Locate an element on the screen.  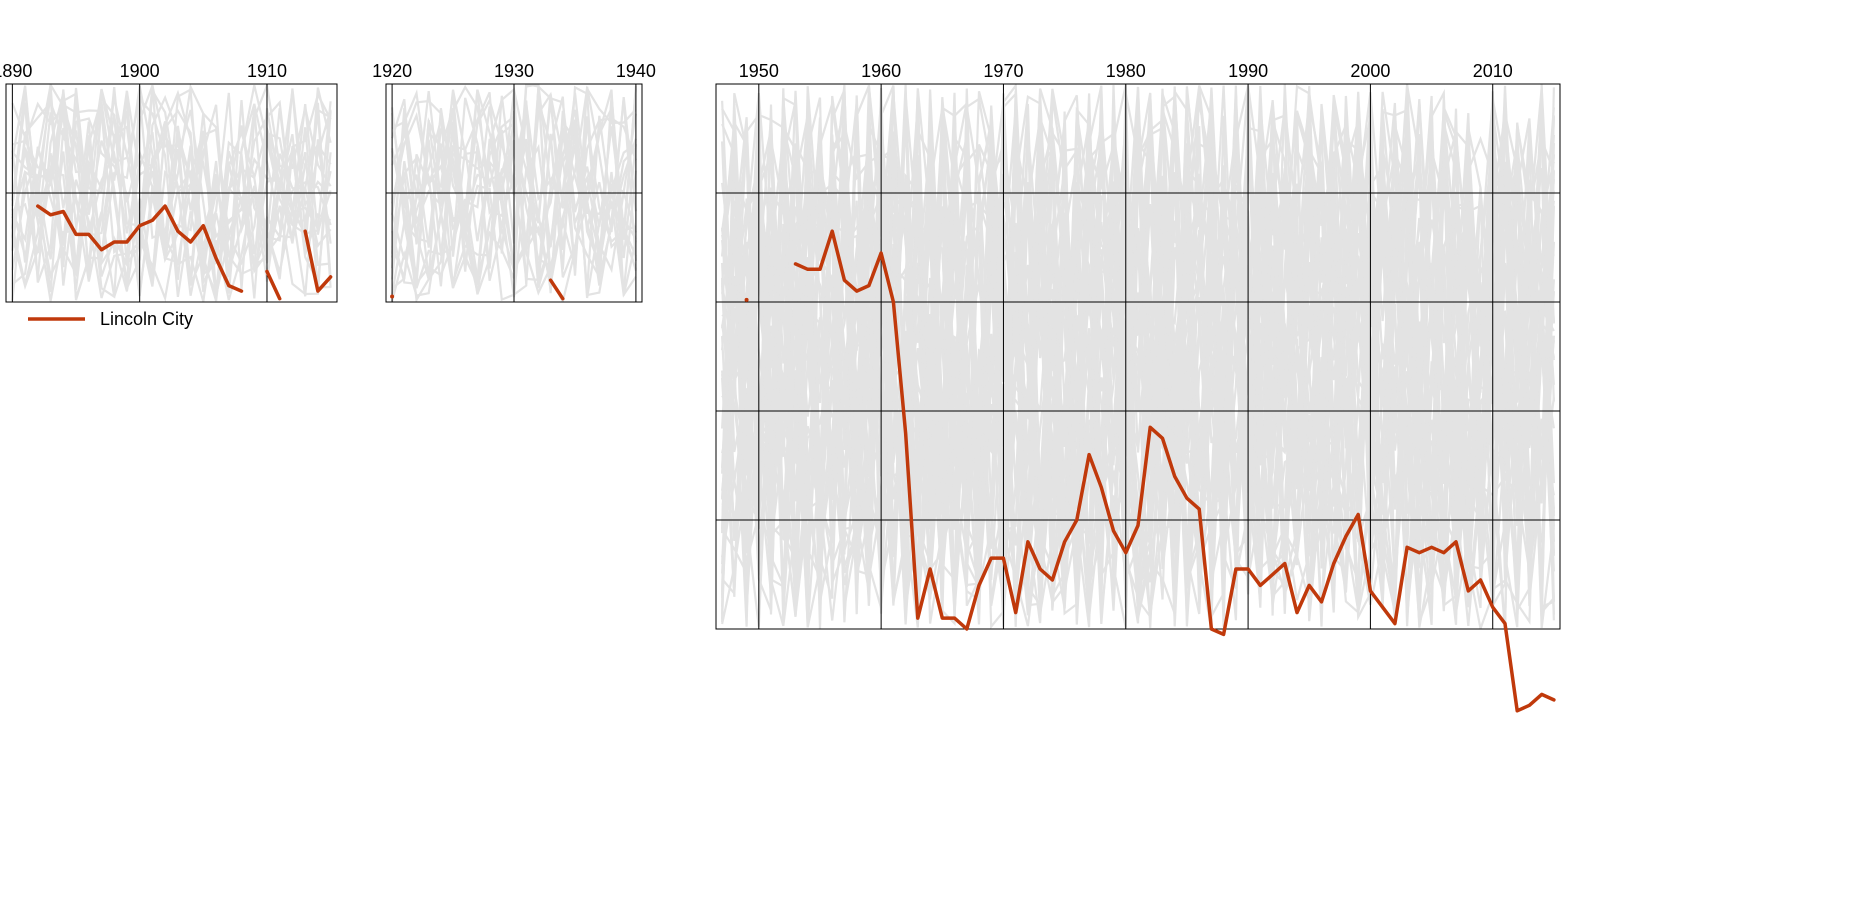
legend: Lincoln City is located at coordinates (110, 319).